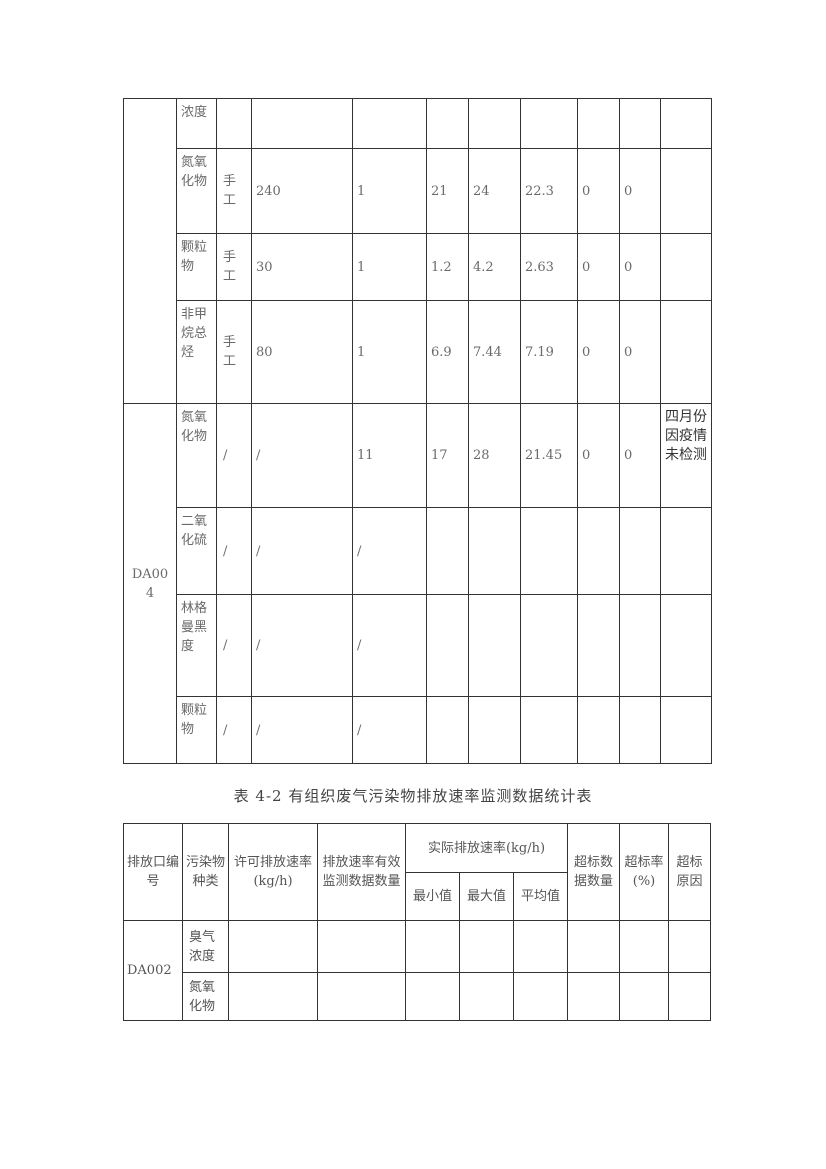 The image size is (826, 1169). Describe the element at coordinates (418, 267) in the screenshot. I see `table-row: 颗粒物 手工 30 1 1.2 4.2 2.63 0 0` at that location.